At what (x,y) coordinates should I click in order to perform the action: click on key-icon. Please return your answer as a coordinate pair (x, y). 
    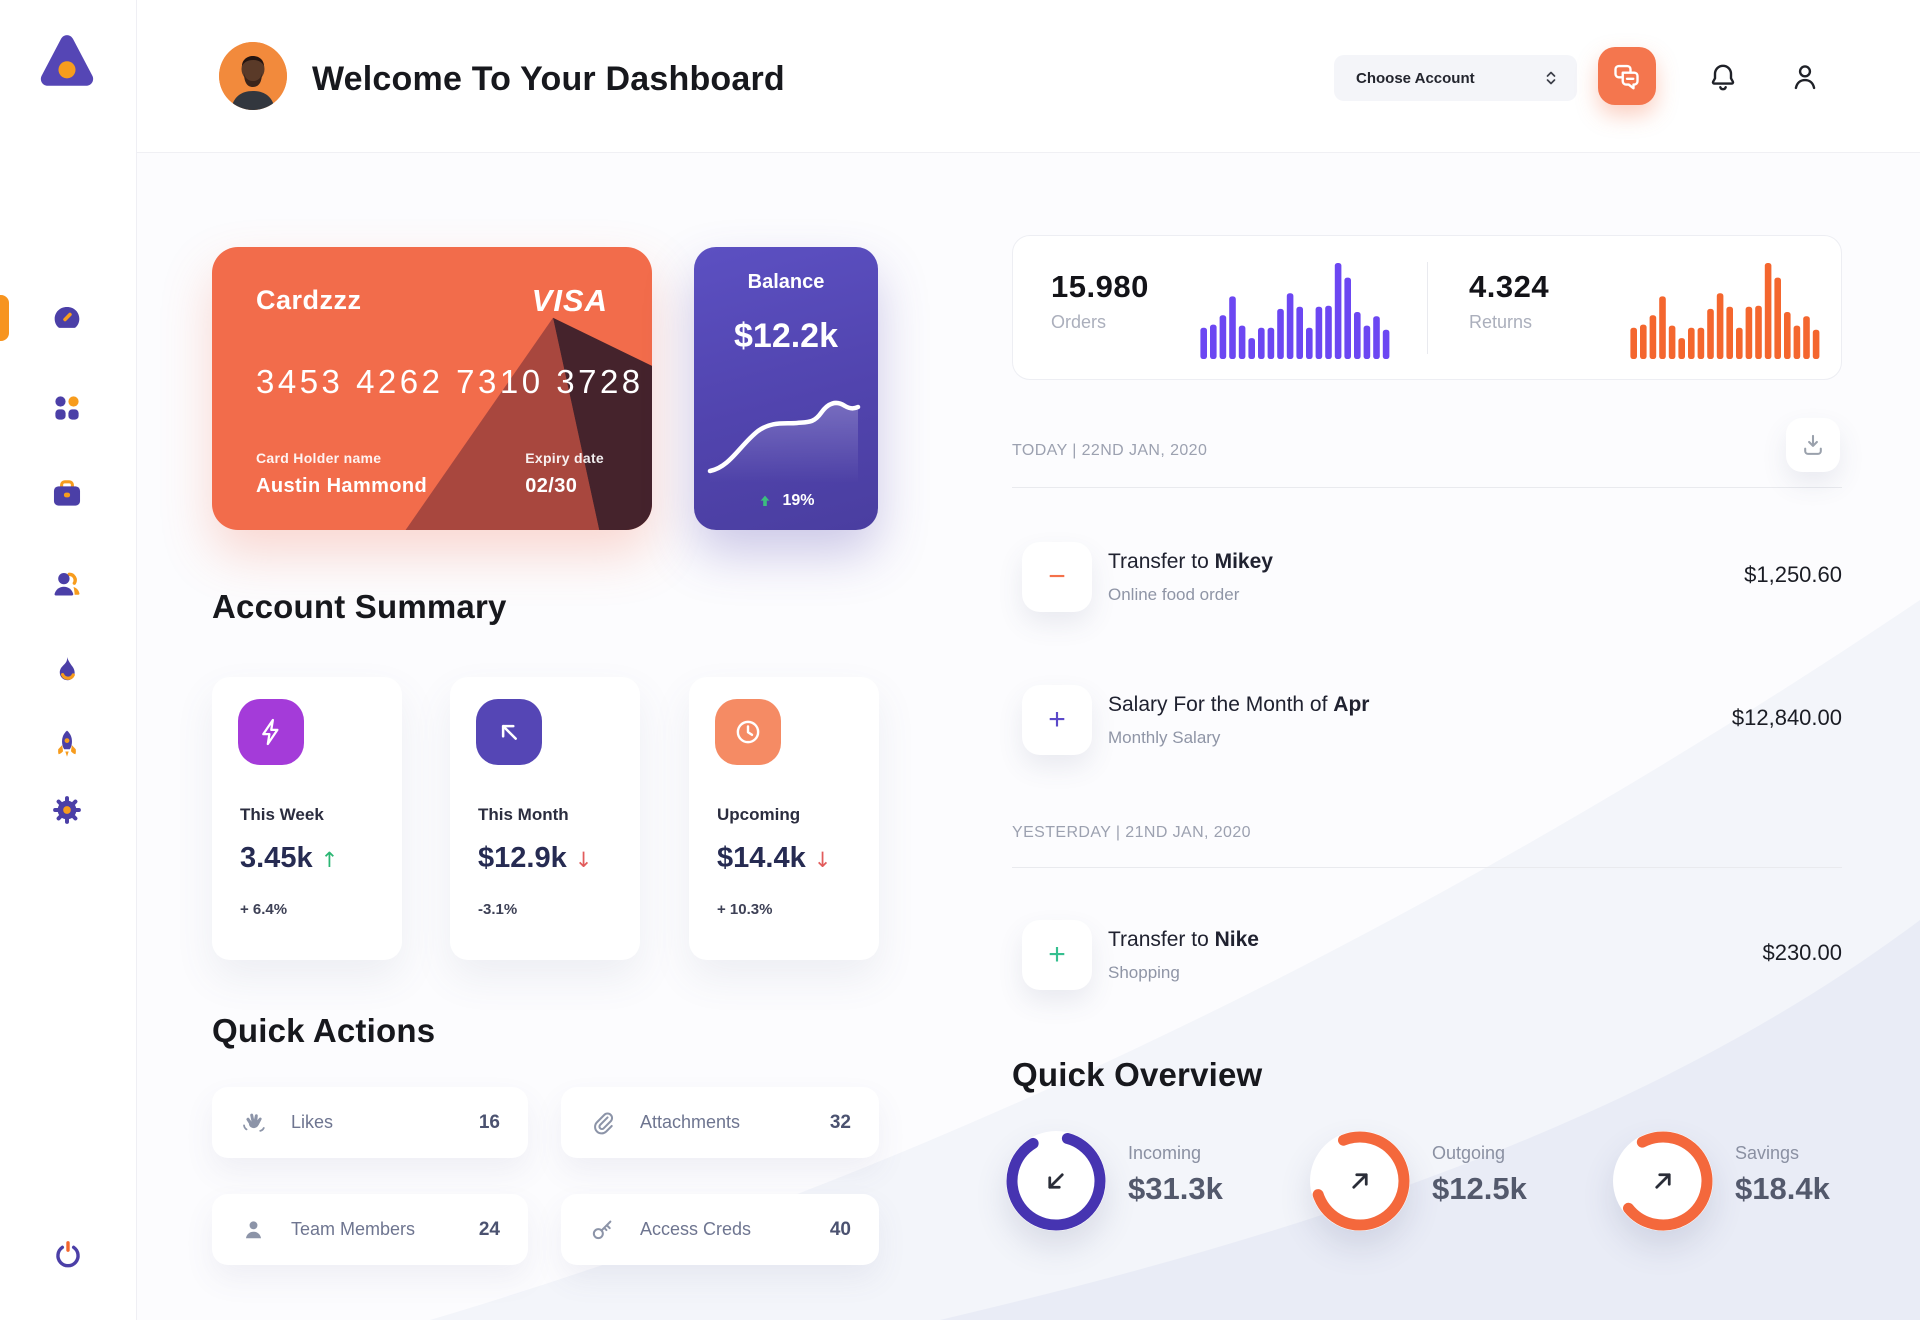
    Looking at the image, I should click on (602, 1230).